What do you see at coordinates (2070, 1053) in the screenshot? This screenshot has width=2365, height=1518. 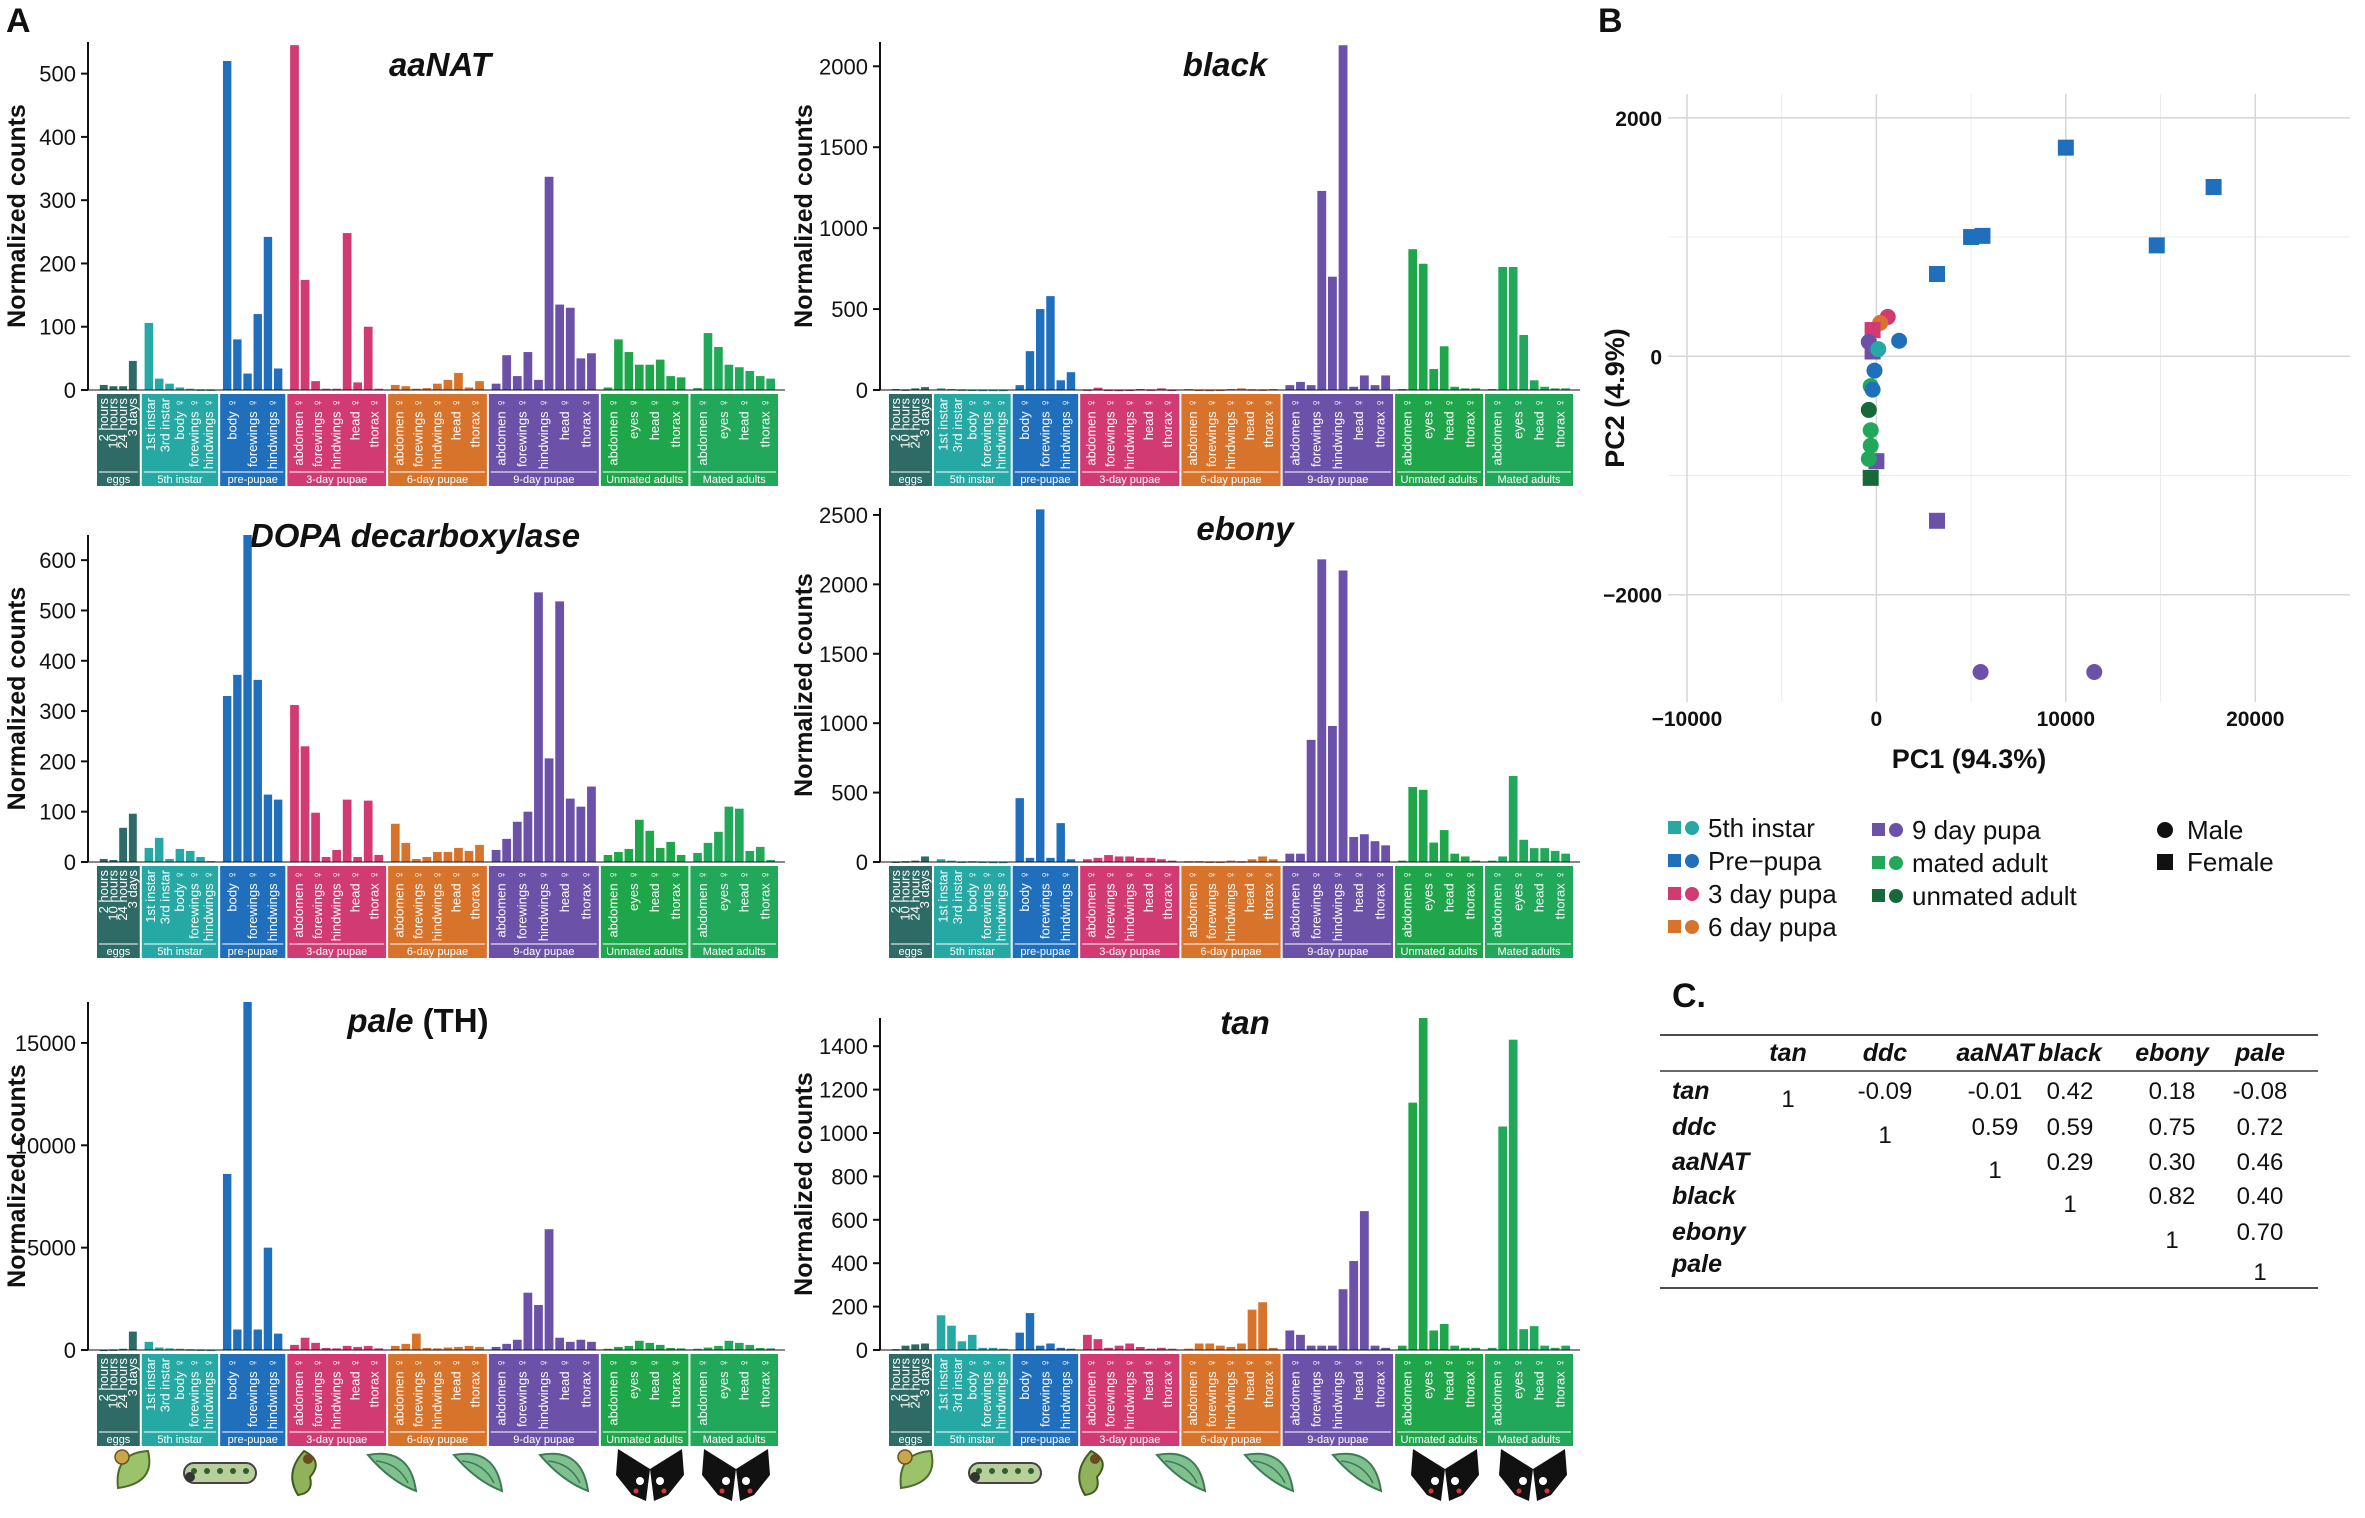 I see `column-header: black` at bounding box center [2070, 1053].